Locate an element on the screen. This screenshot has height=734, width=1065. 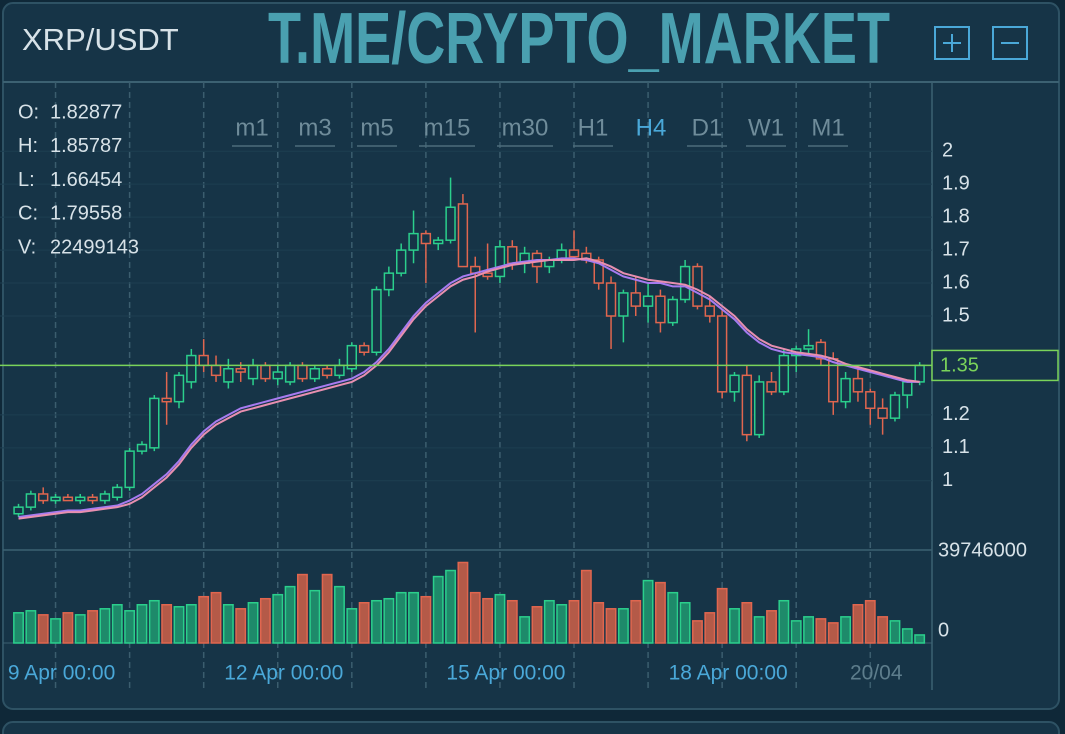
zoom-in-frame is located at coordinates (952, 43).